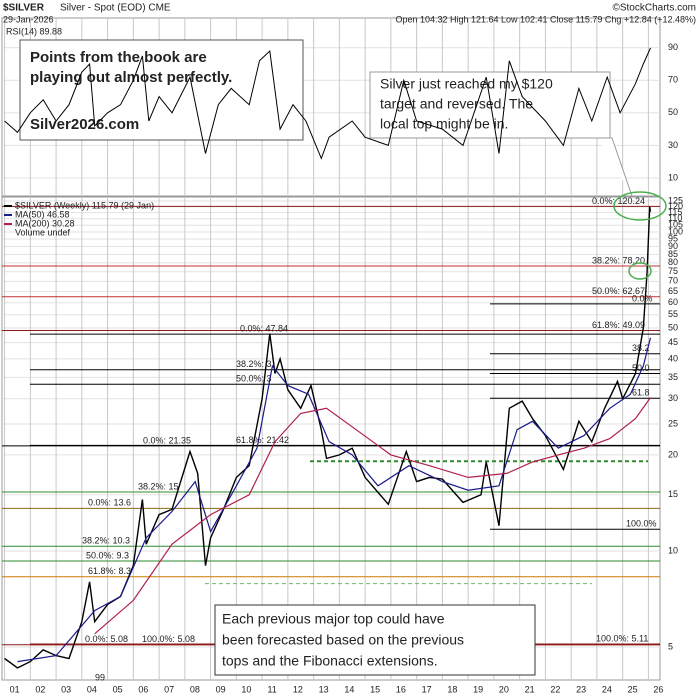  I want to click on x-tick-label: 21, so click(530, 689).